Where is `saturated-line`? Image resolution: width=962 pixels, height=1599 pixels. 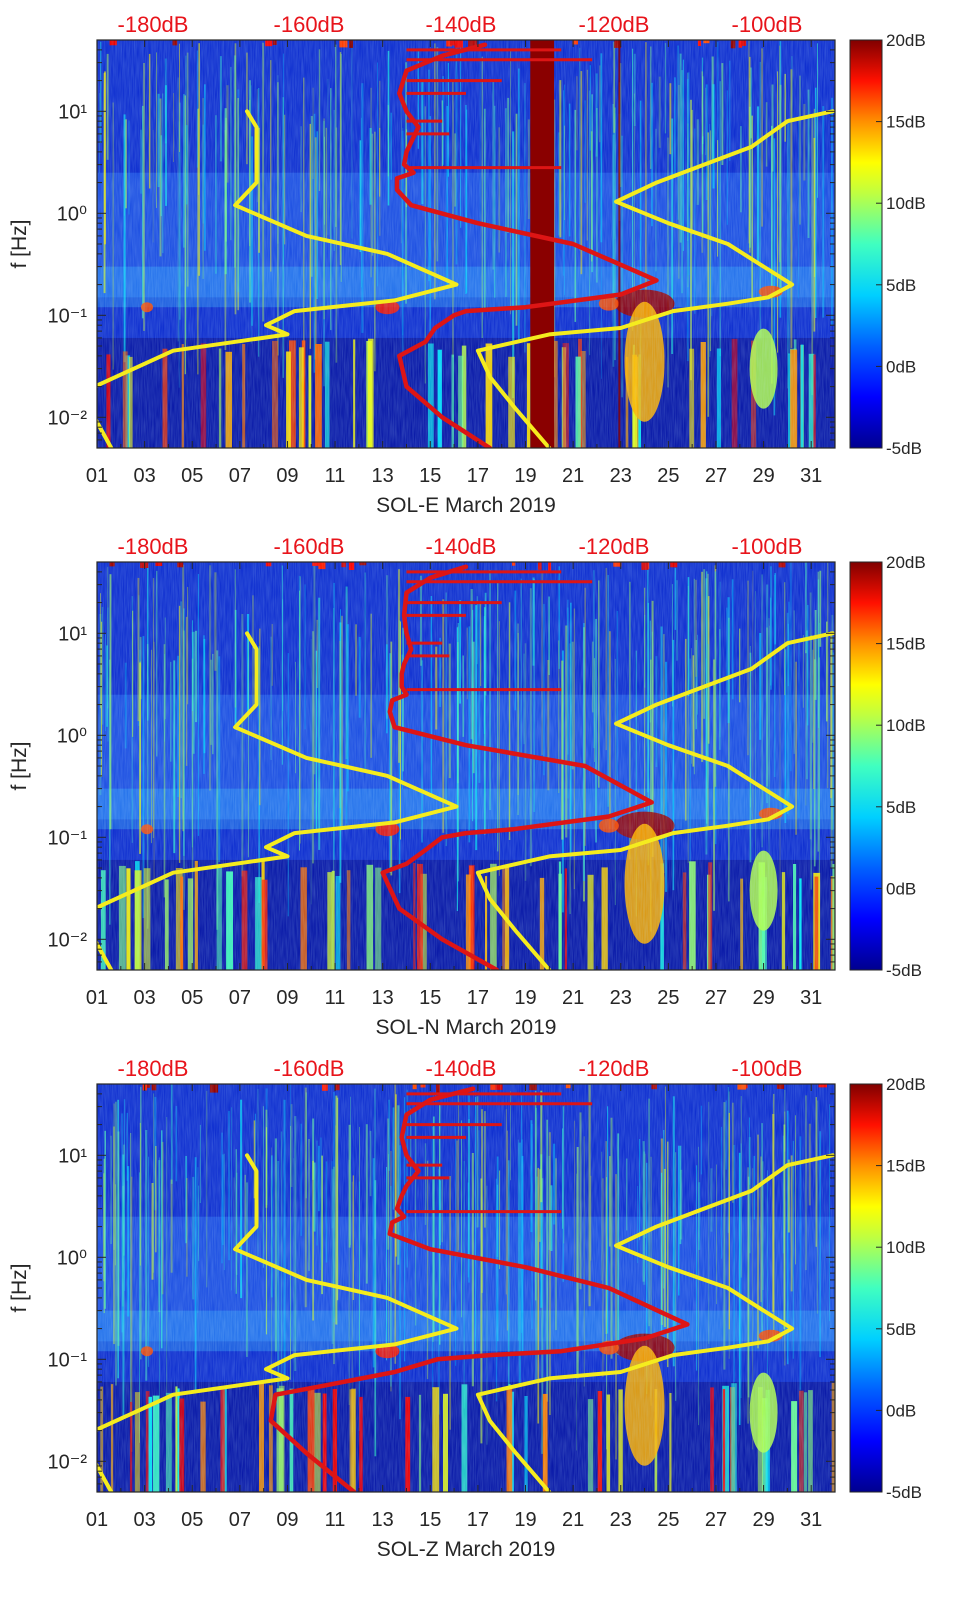
saturated-line is located at coordinates (619, 244).